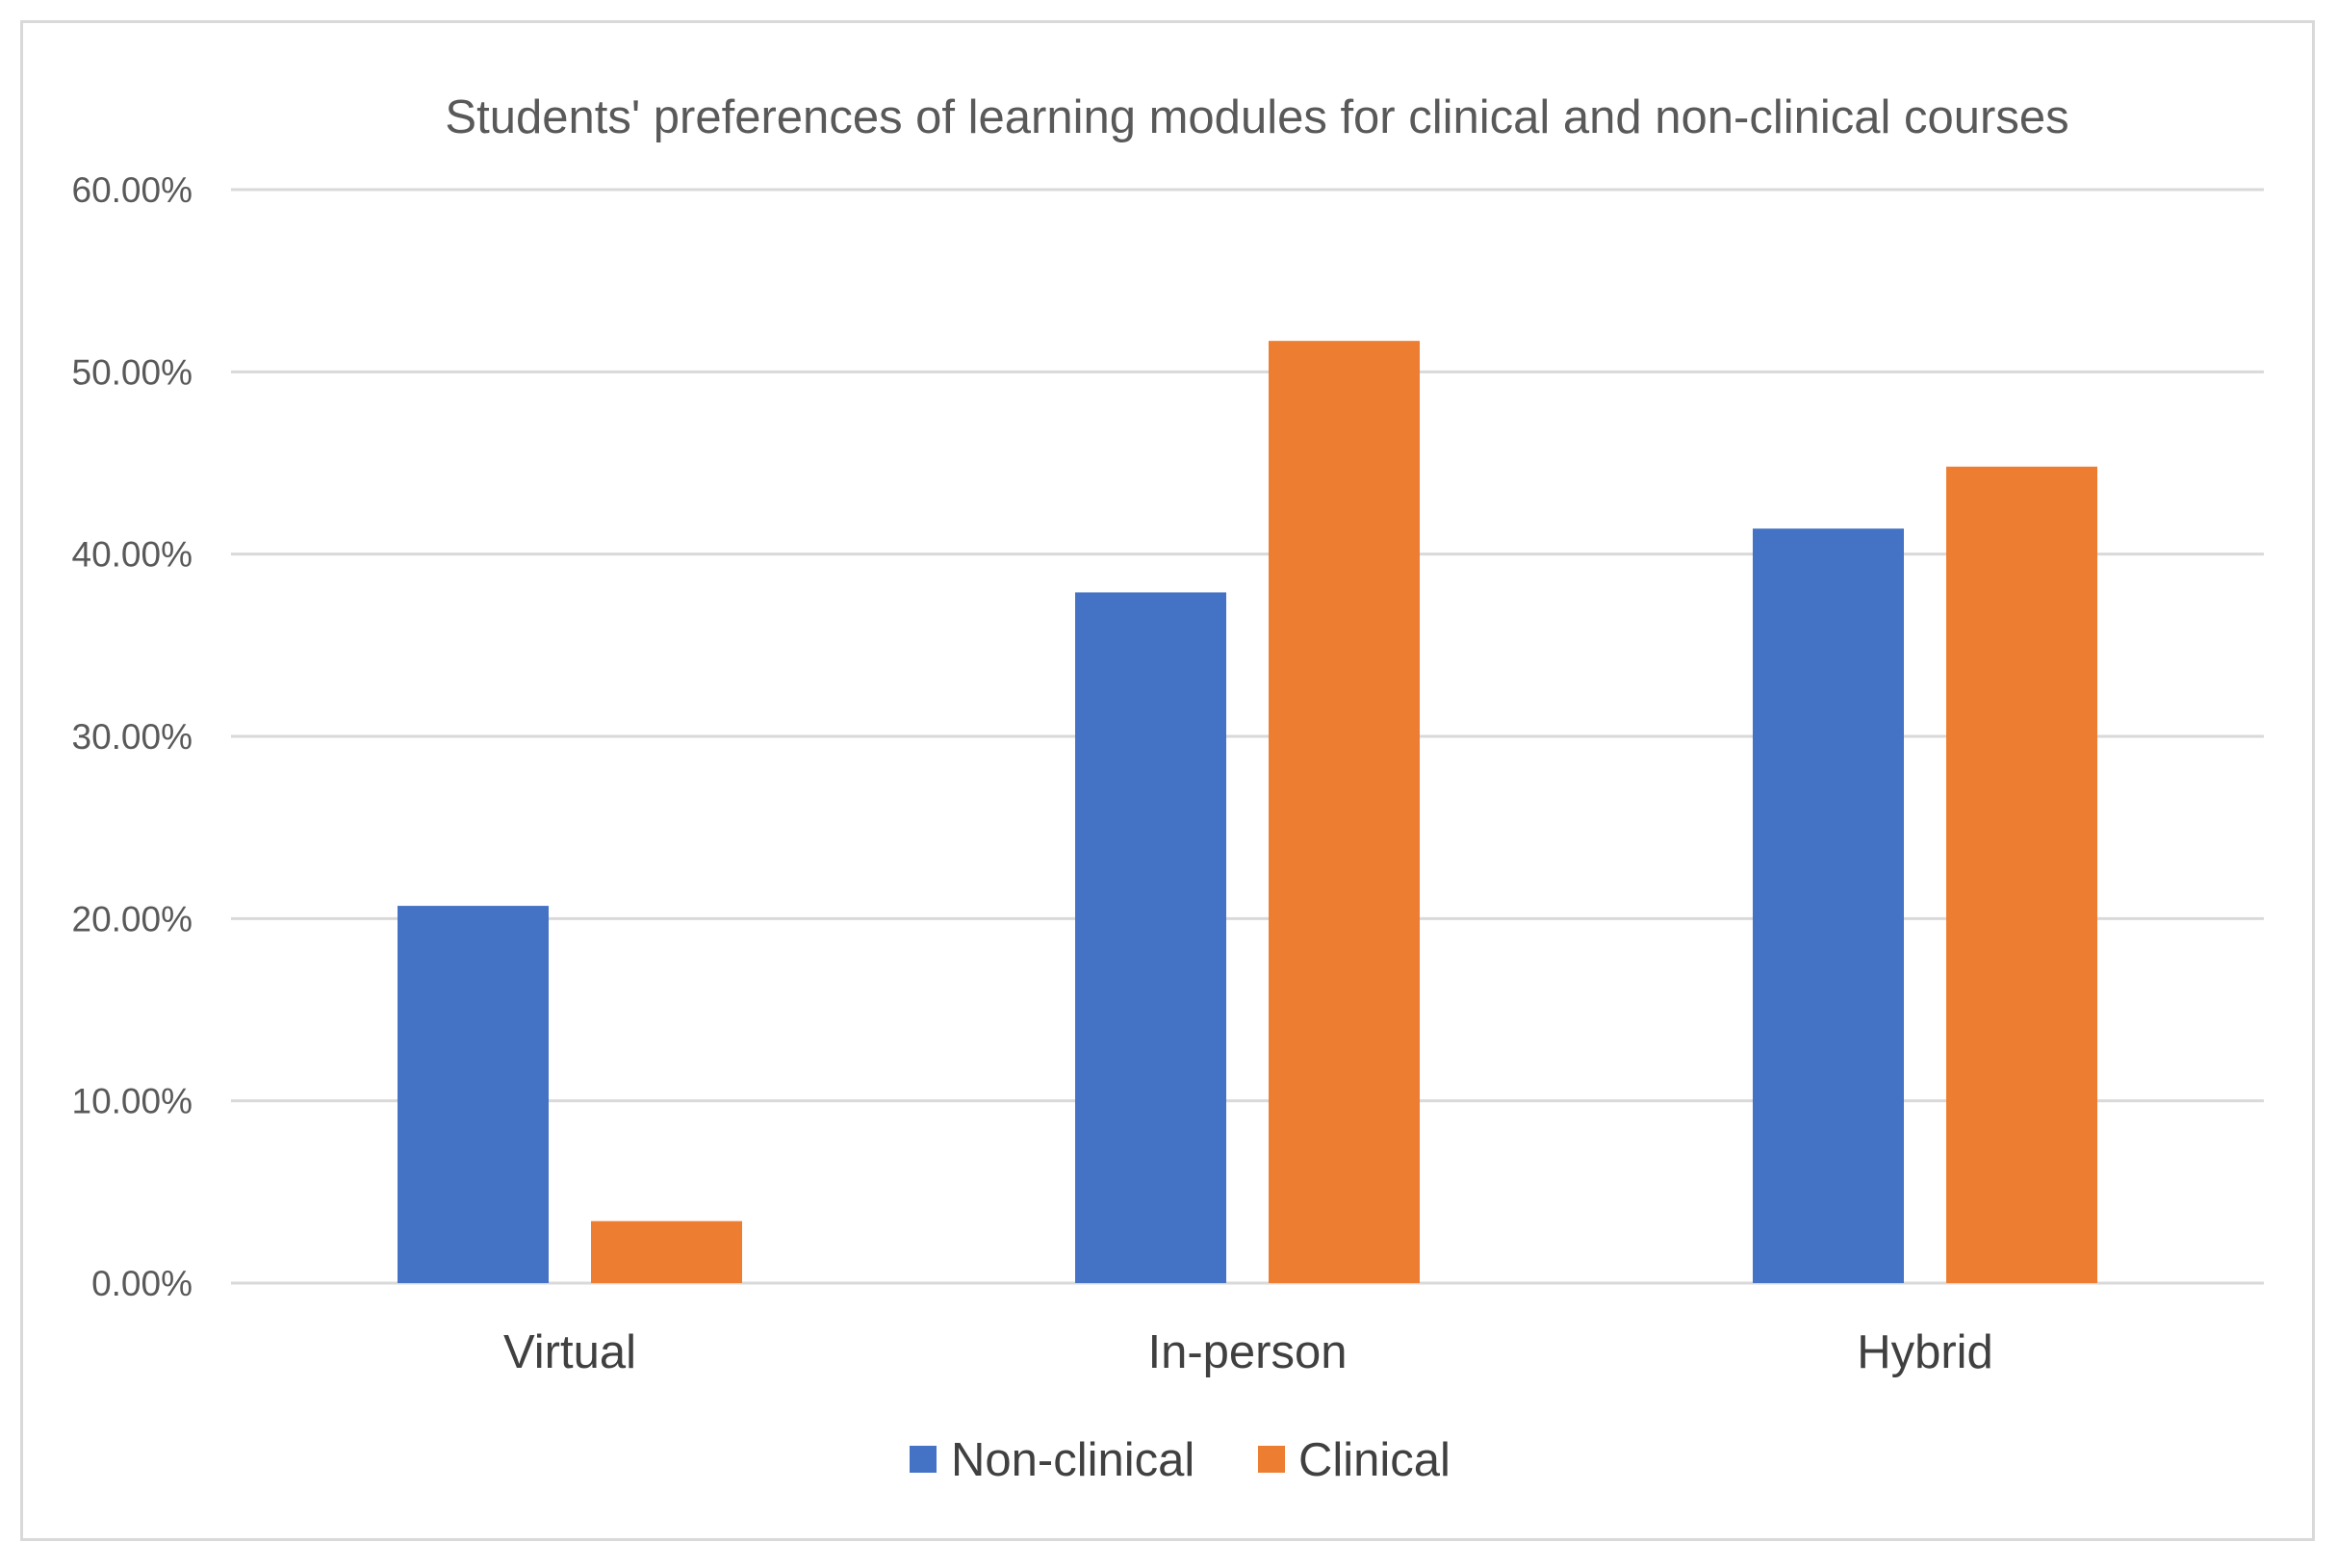  What do you see at coordinates (1150, 938) in the screenshot?
I see `bar-non-clinical-in-person` at bounding box center [1150, 938].